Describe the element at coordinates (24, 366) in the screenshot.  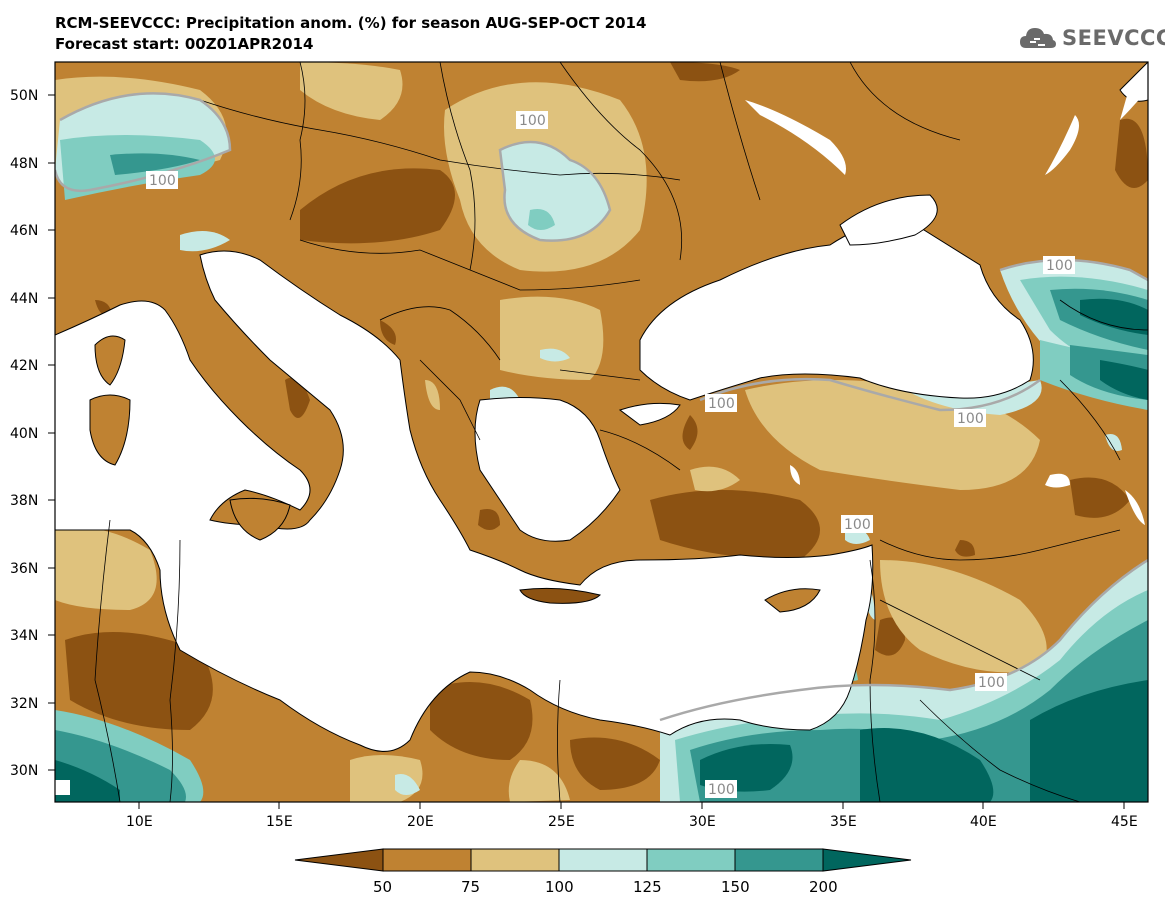
I see `lat-tick-label: 42N` at that location.